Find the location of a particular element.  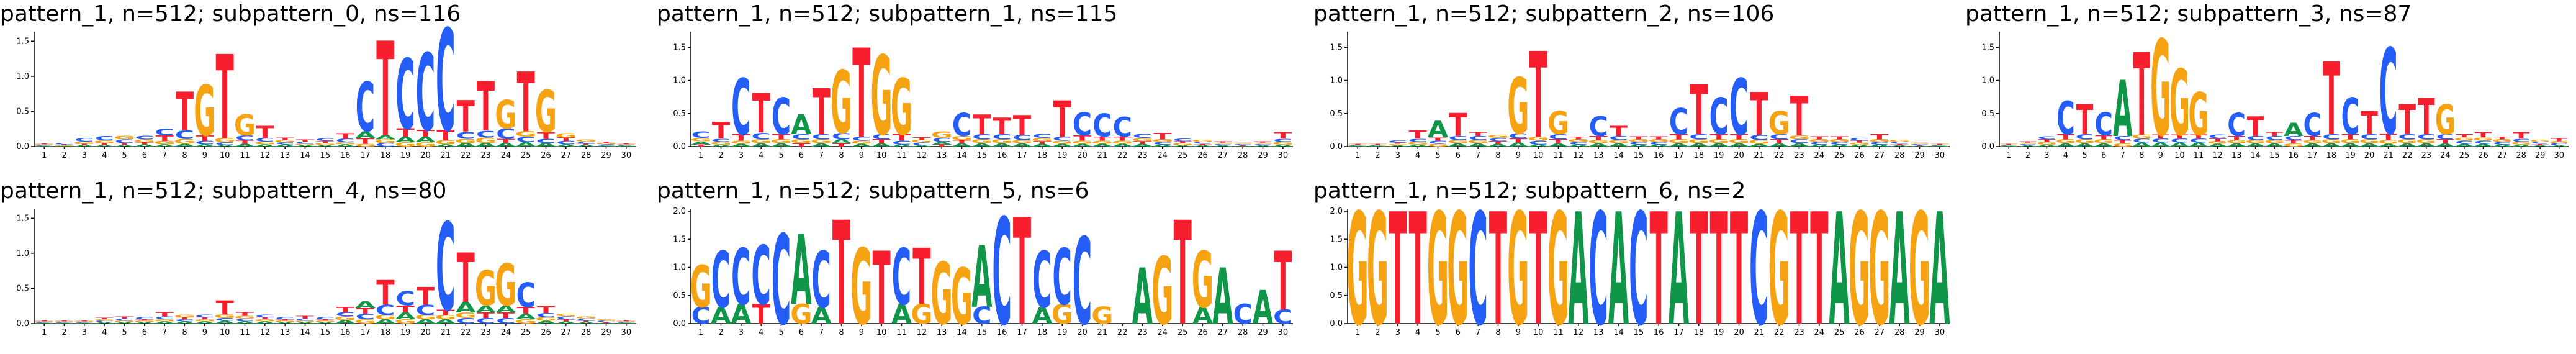

x-tick-label: 28 is located at coordinates (1899, 155).